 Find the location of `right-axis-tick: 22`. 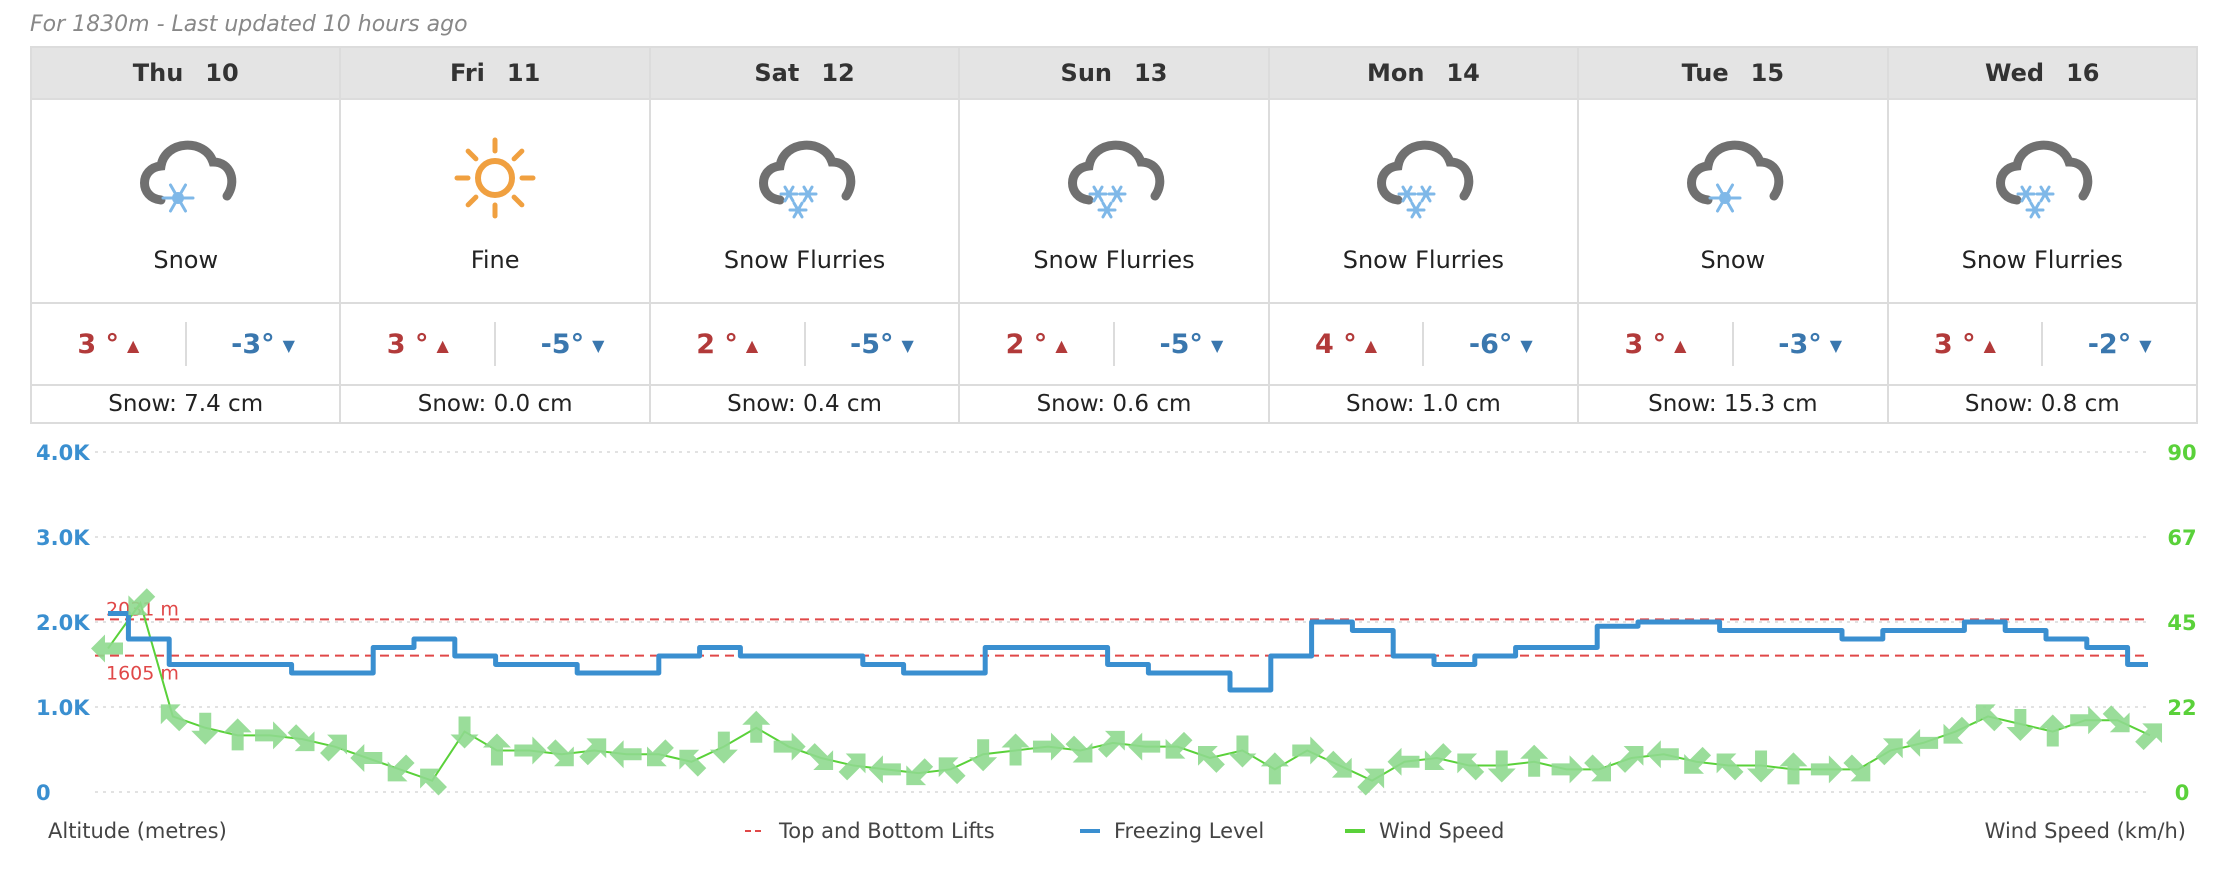

right-axis-tick: 22 is located at coordinates (2181, 708).